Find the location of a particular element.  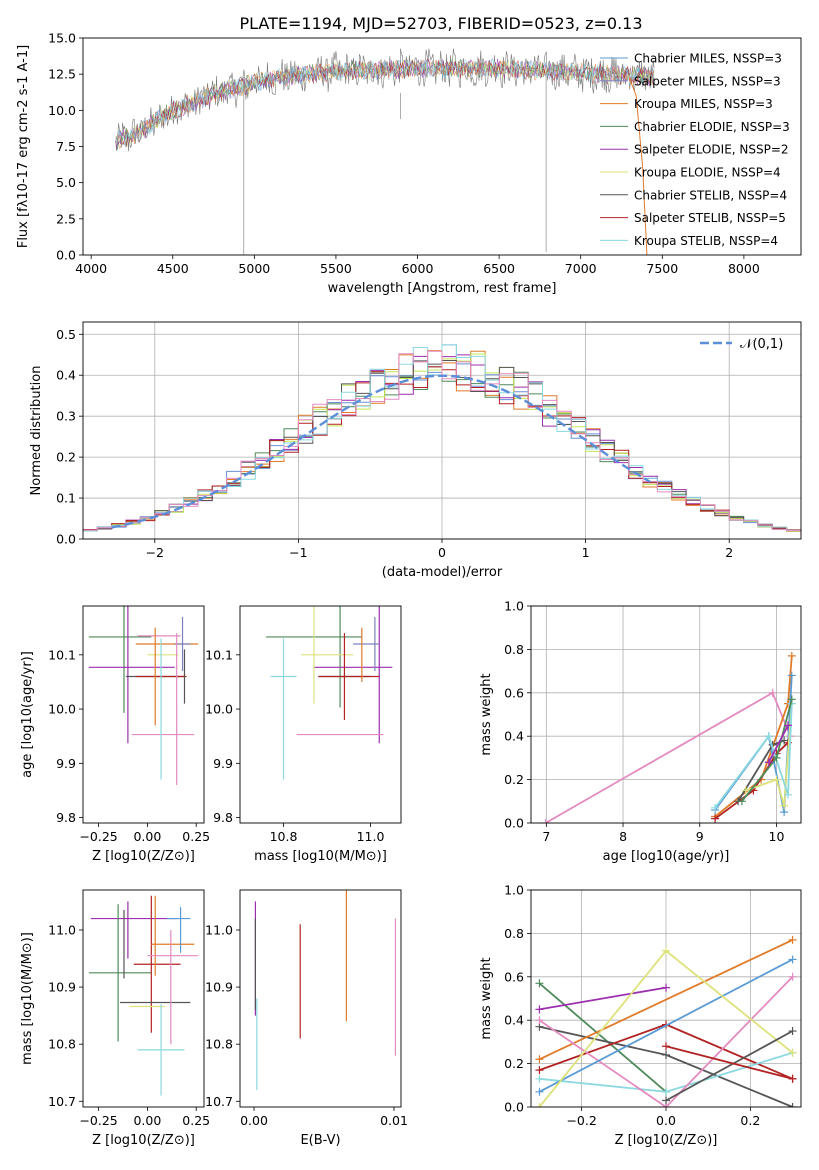

x-tick-label: 9 is located at coordinates (700, 836).